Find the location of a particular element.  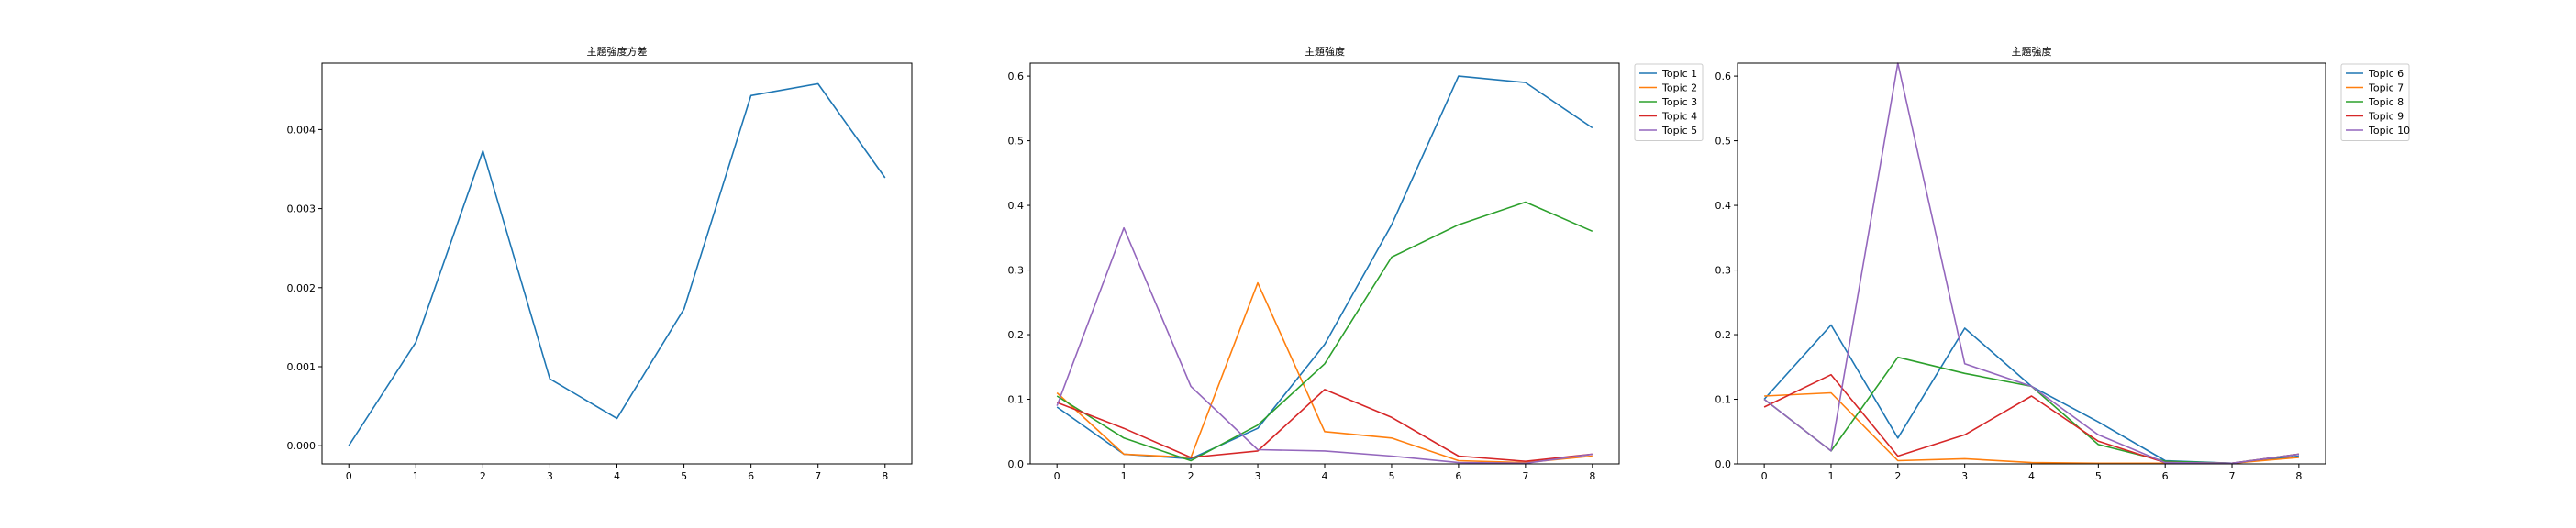

legend-label: Topic 2 is located at coordinates (1679, 88).